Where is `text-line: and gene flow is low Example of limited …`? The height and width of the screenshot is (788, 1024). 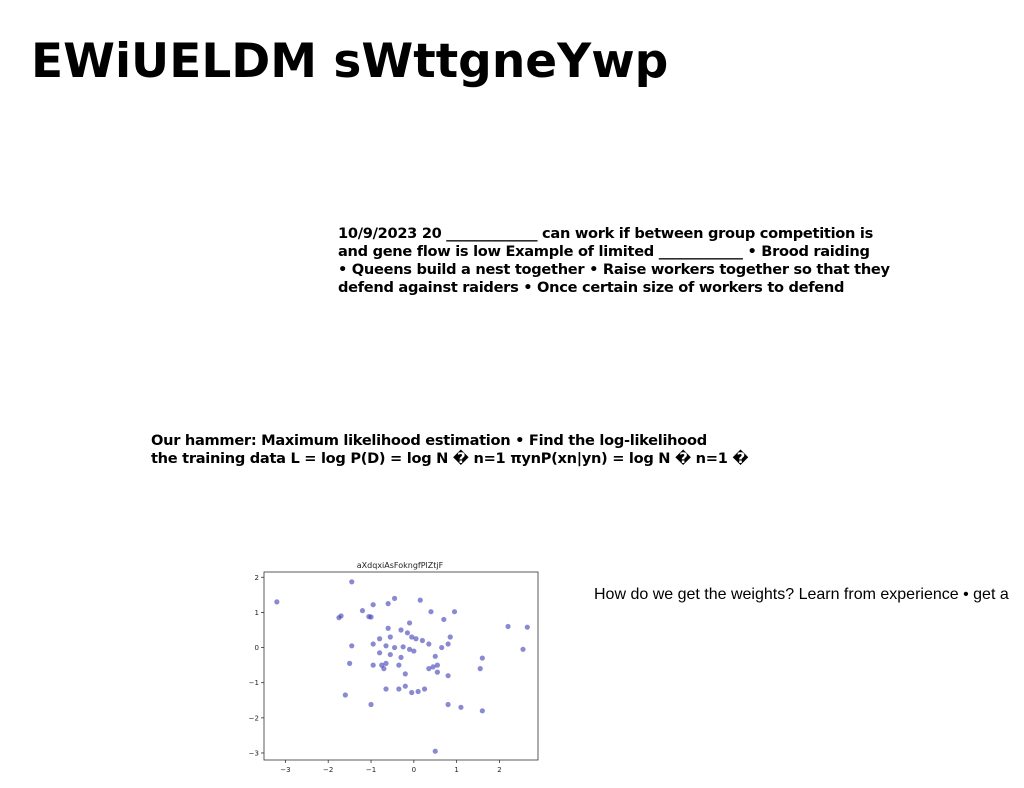 text-line: and gene flow is low Example of limited … is located at coordinates (604, 251).